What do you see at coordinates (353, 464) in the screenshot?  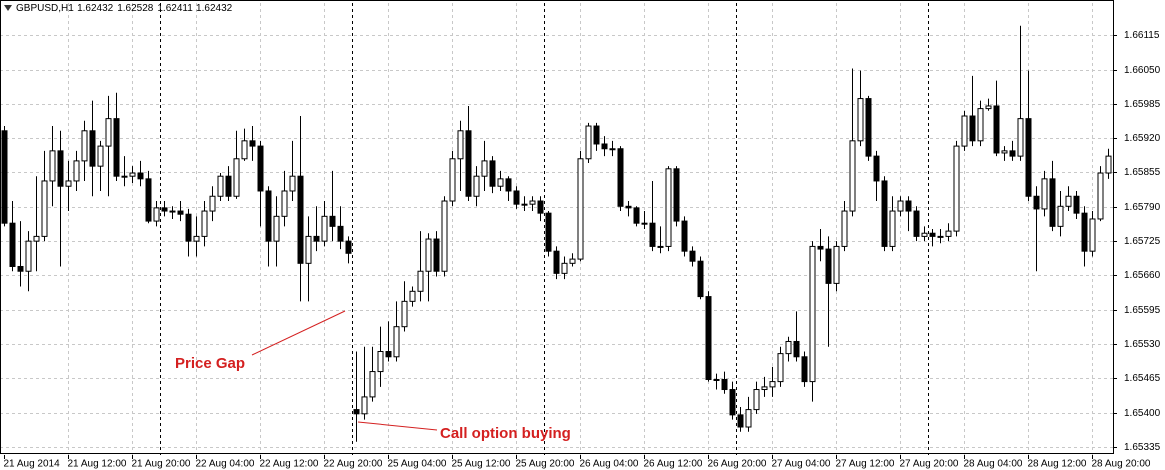 I see `x-tick-label: 22 Aug 20:00` at bounding box center [353, 464].